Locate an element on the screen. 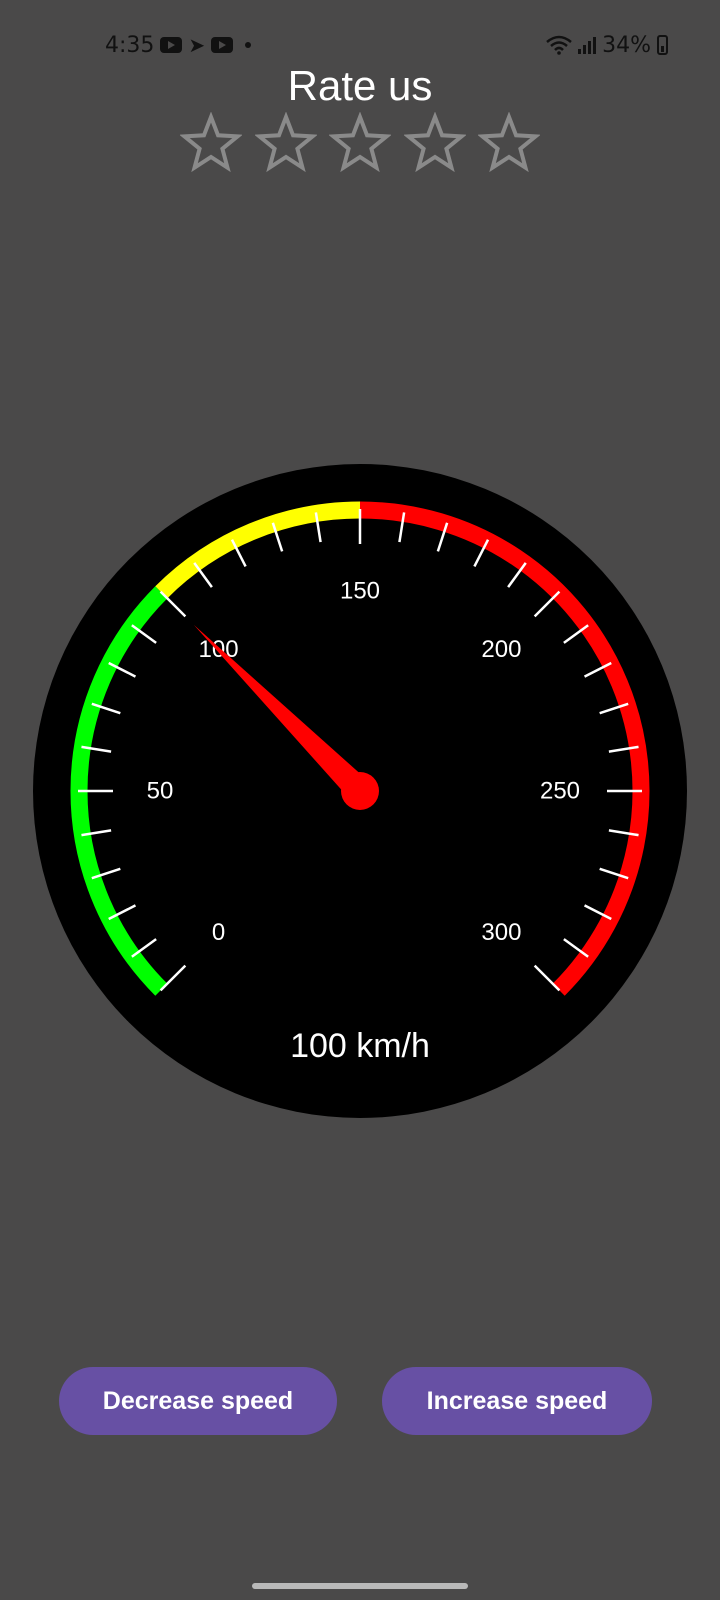 Image resolution: width=720 pixels, height=1600 pixels. needle-hub is located at coordinates (360, 791).